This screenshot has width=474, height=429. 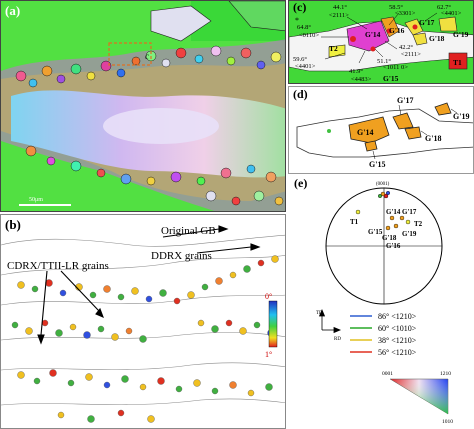 I want to click on axis-label-8: <4483>, so click(x=361, y=79).